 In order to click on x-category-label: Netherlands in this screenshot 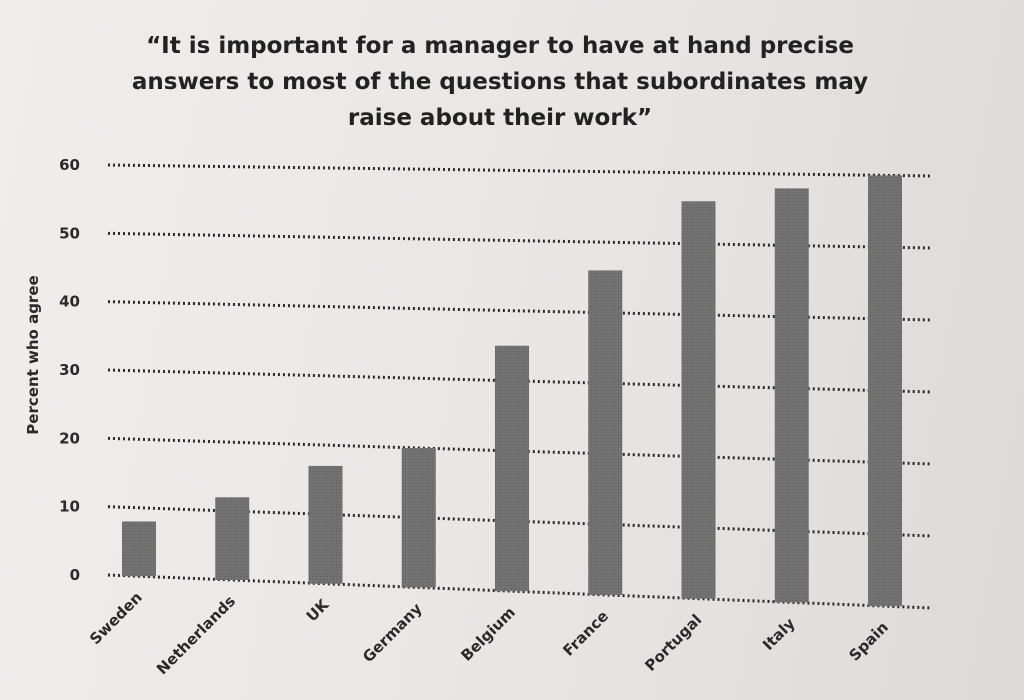, I will do `click(196, 635)`.